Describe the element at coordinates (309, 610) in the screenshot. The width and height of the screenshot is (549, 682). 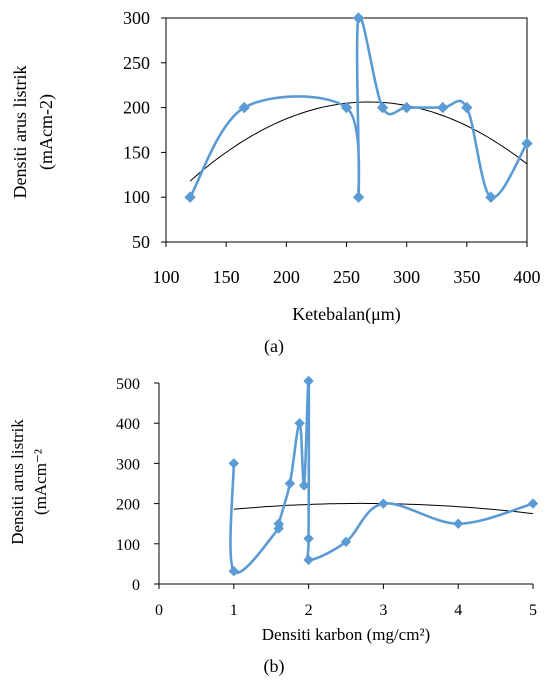
I see `x-tick-label: 2` at that location.